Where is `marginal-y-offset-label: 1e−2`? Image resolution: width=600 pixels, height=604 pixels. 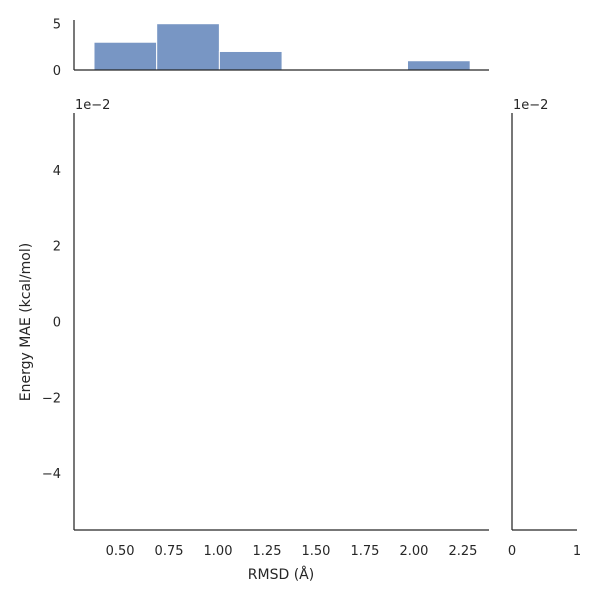
marginal-y-offset-label: 1e−2 is located at coordinates (530, 105).